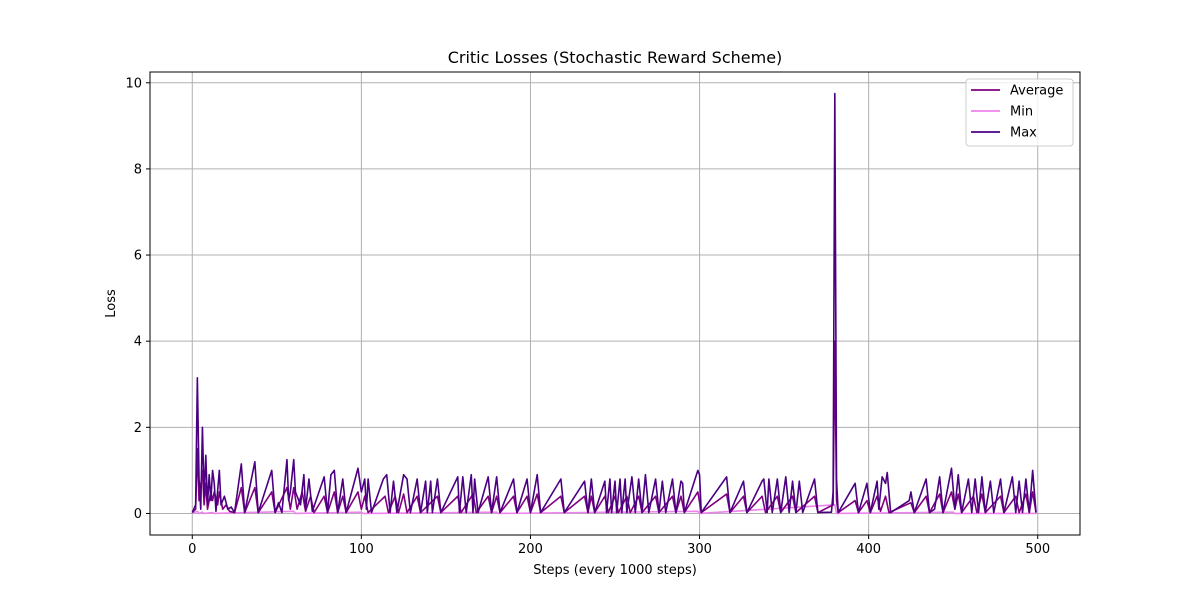 This screenshot has height=600, width=1200. I want to click on x-tick-label: 300, so click(699, 549).